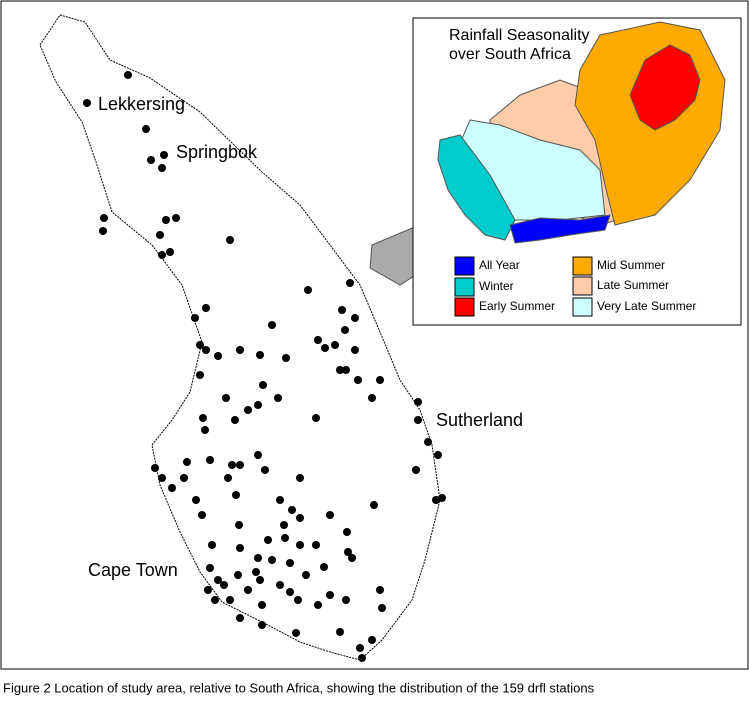 The image size is (749, 701). What do you see at coordinates (141, 104) in the screenshot?
I see `place-label: Lekkersing` at bounding box center [141, 104].